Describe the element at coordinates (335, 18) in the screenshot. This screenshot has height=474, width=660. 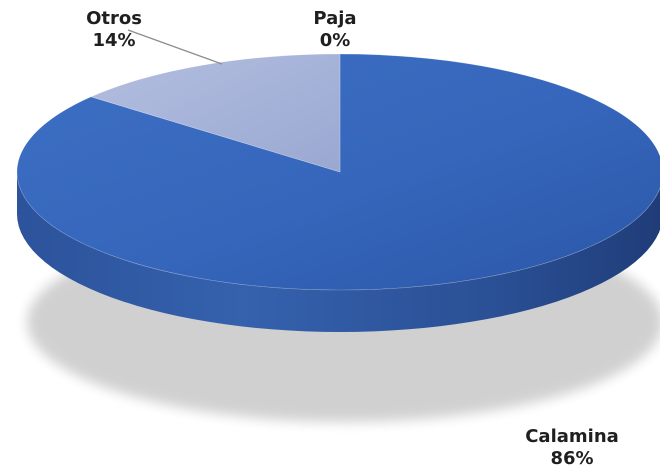
I see `slice-label-paja-name: Paja` at that location.